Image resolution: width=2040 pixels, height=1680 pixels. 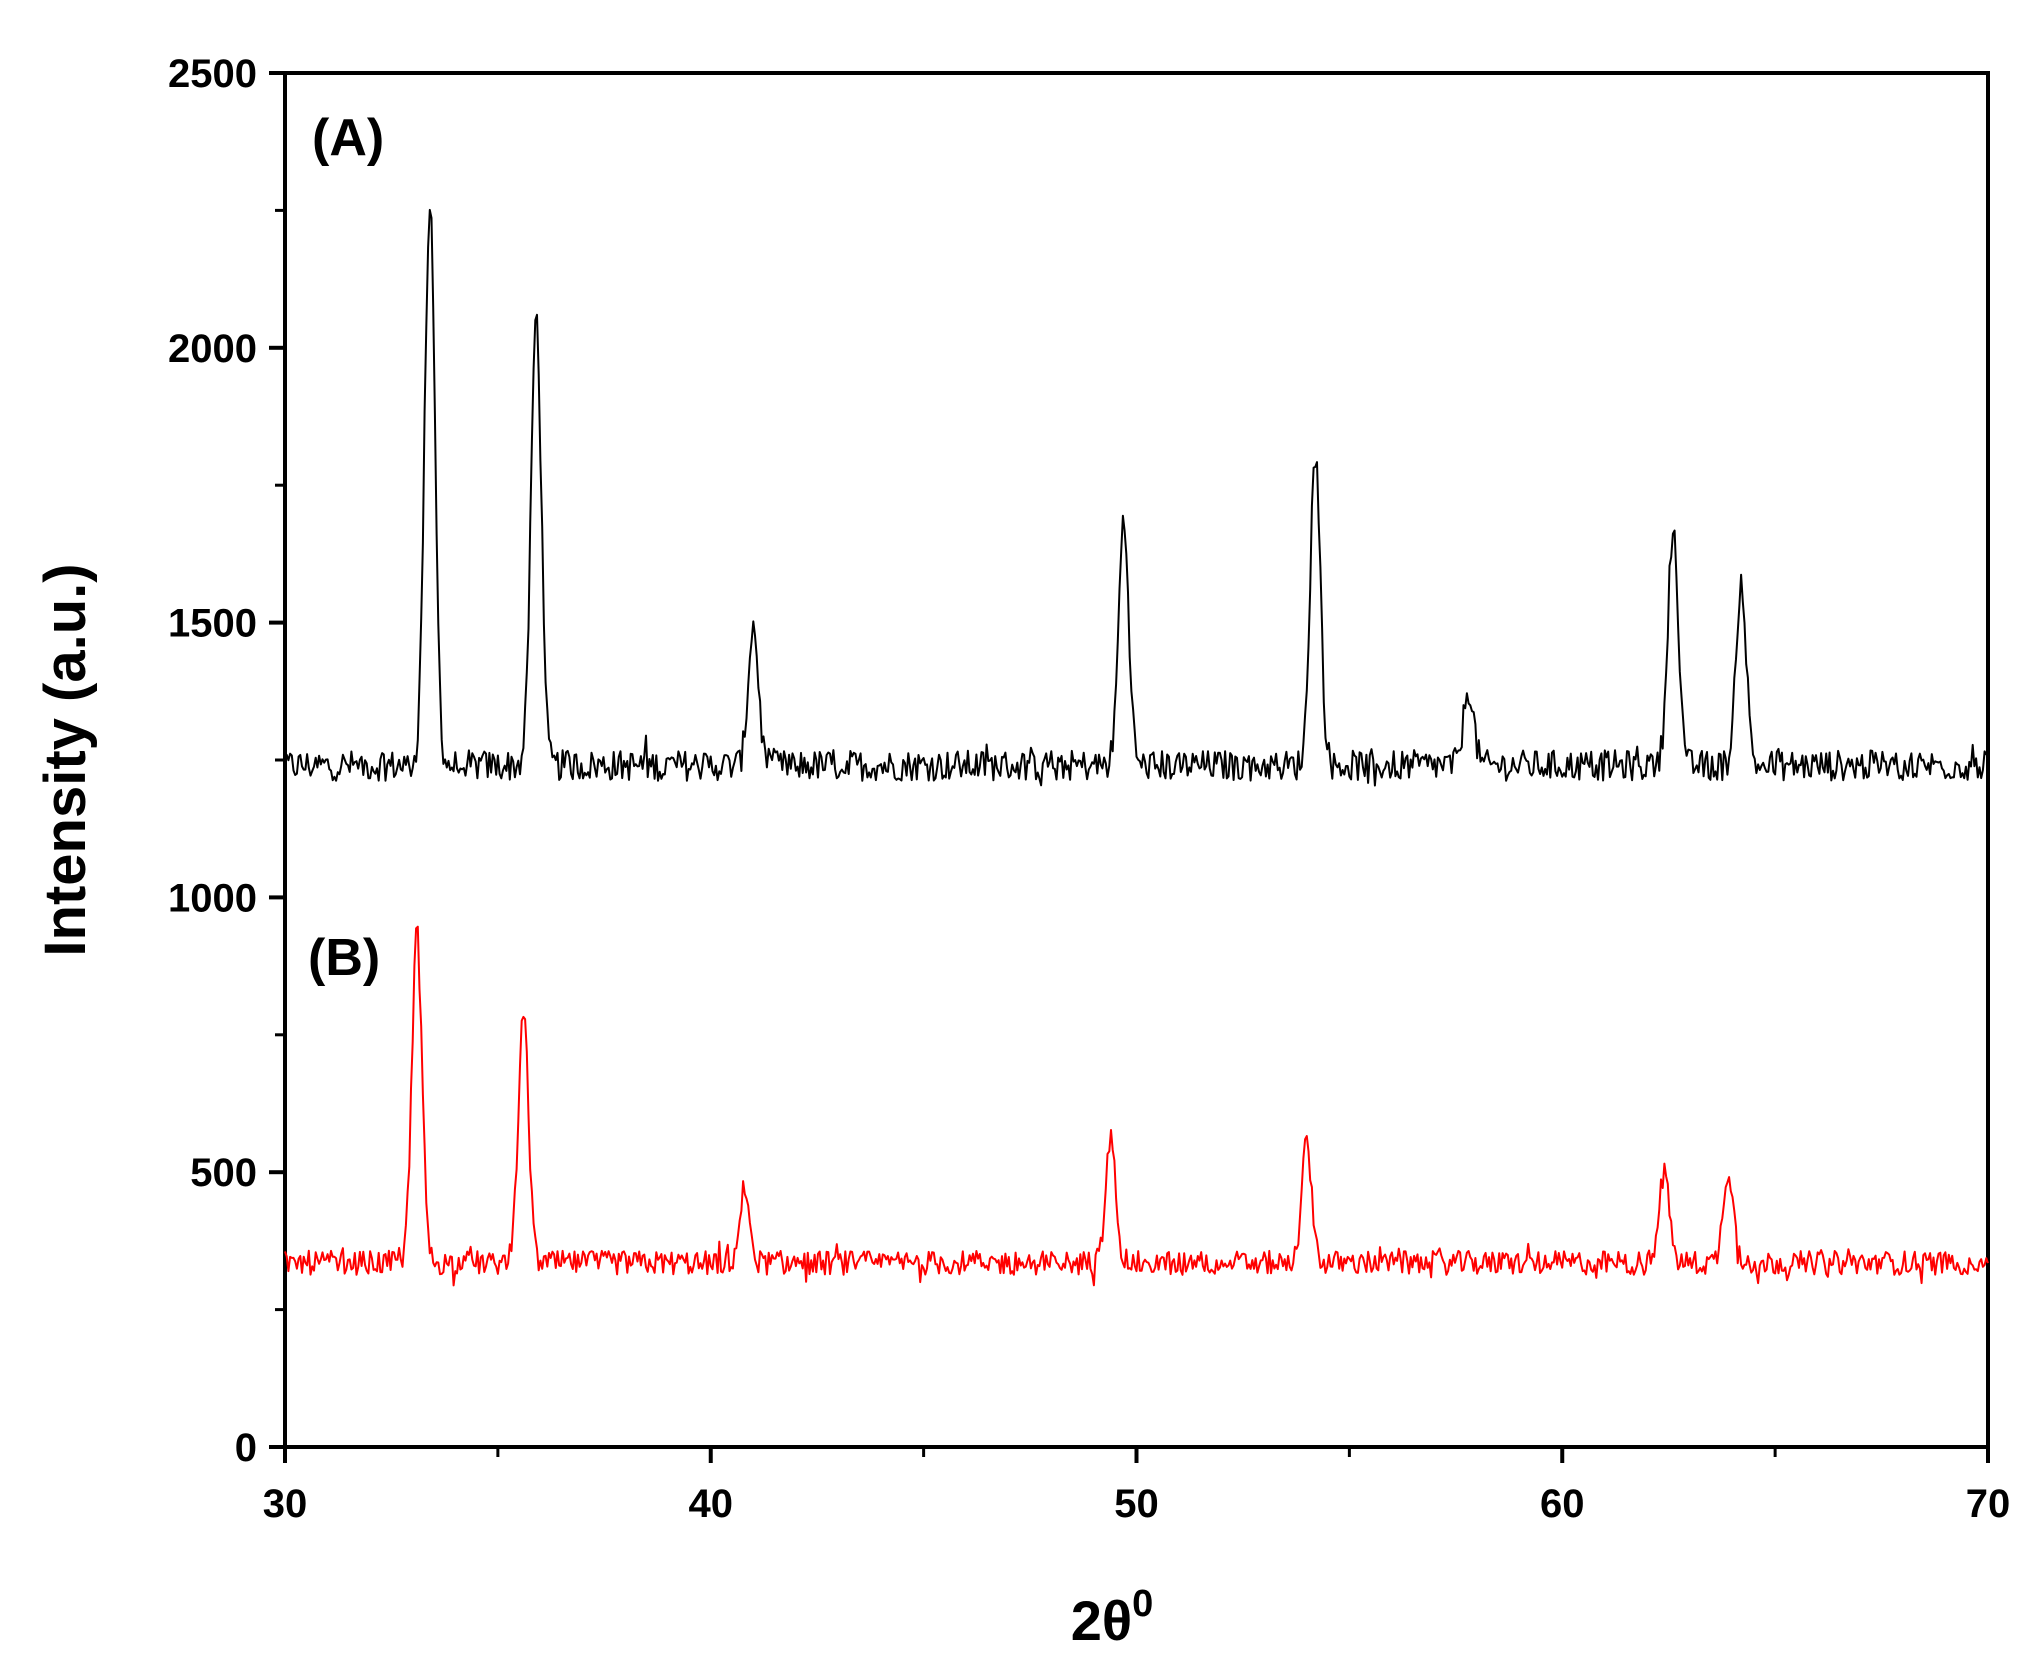 I want to click on y-tick-label: 0, so click(x=246, y=1448).